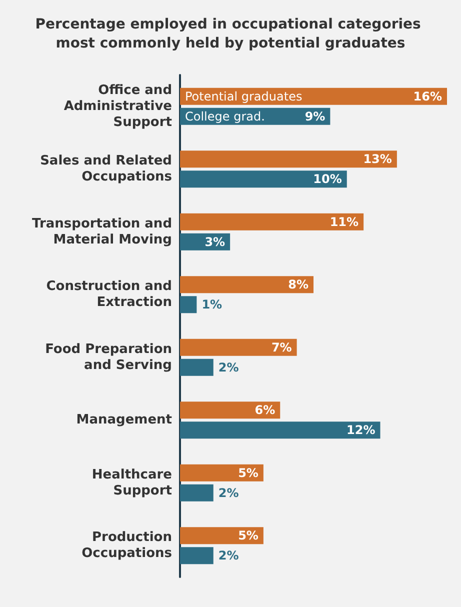 The width and height of the screenshot is (461, 607). Describe the element at coordinates (132, 482) in the screenshot. I see `y-tick-label: Healthcare Support` at that location.